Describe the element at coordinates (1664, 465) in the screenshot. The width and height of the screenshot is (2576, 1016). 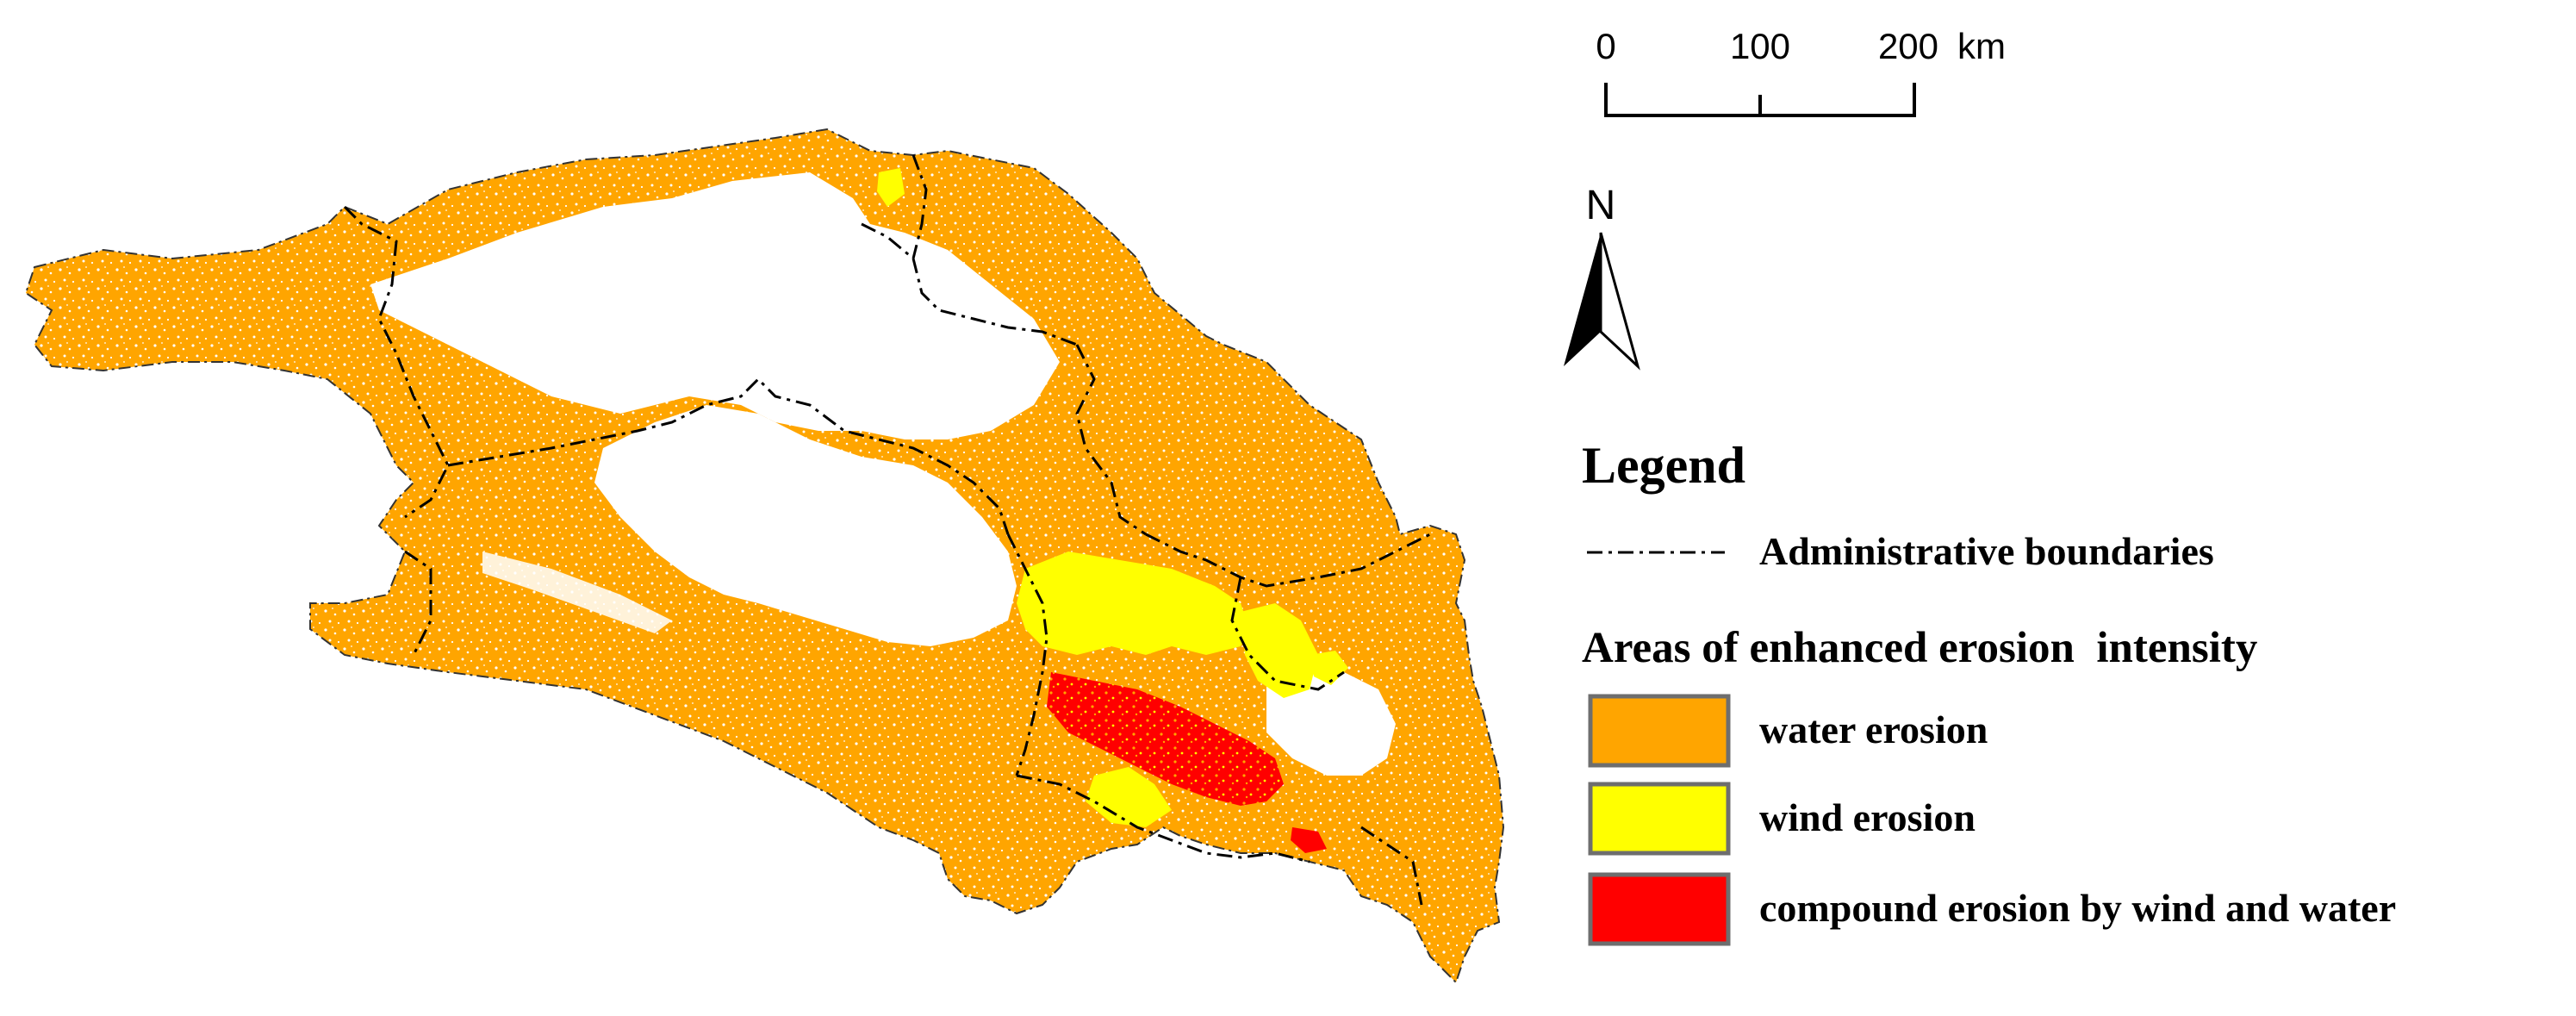
I see `legend-title: Legend` at that location.